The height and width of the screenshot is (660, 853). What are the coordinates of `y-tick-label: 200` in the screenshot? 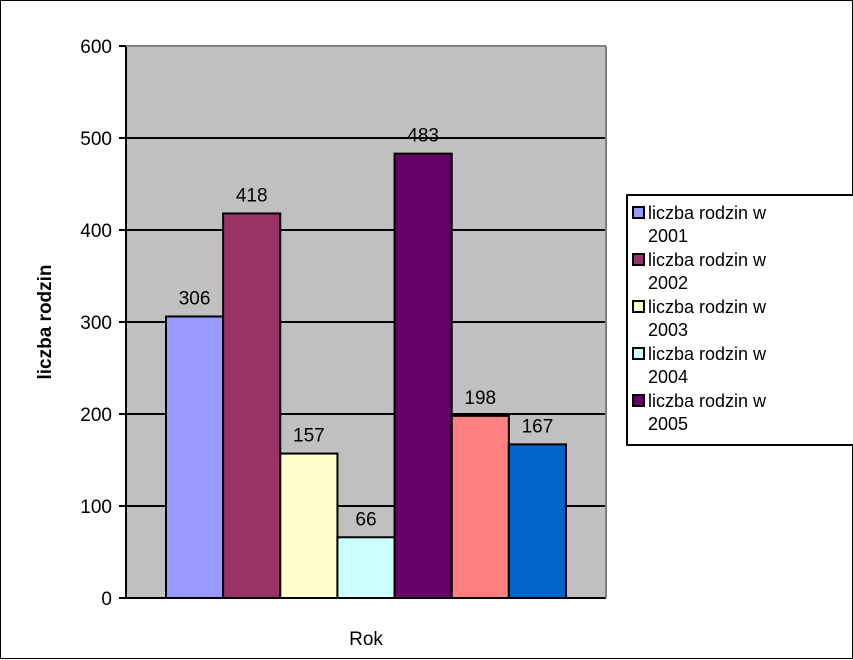 It's located at (96, 415).